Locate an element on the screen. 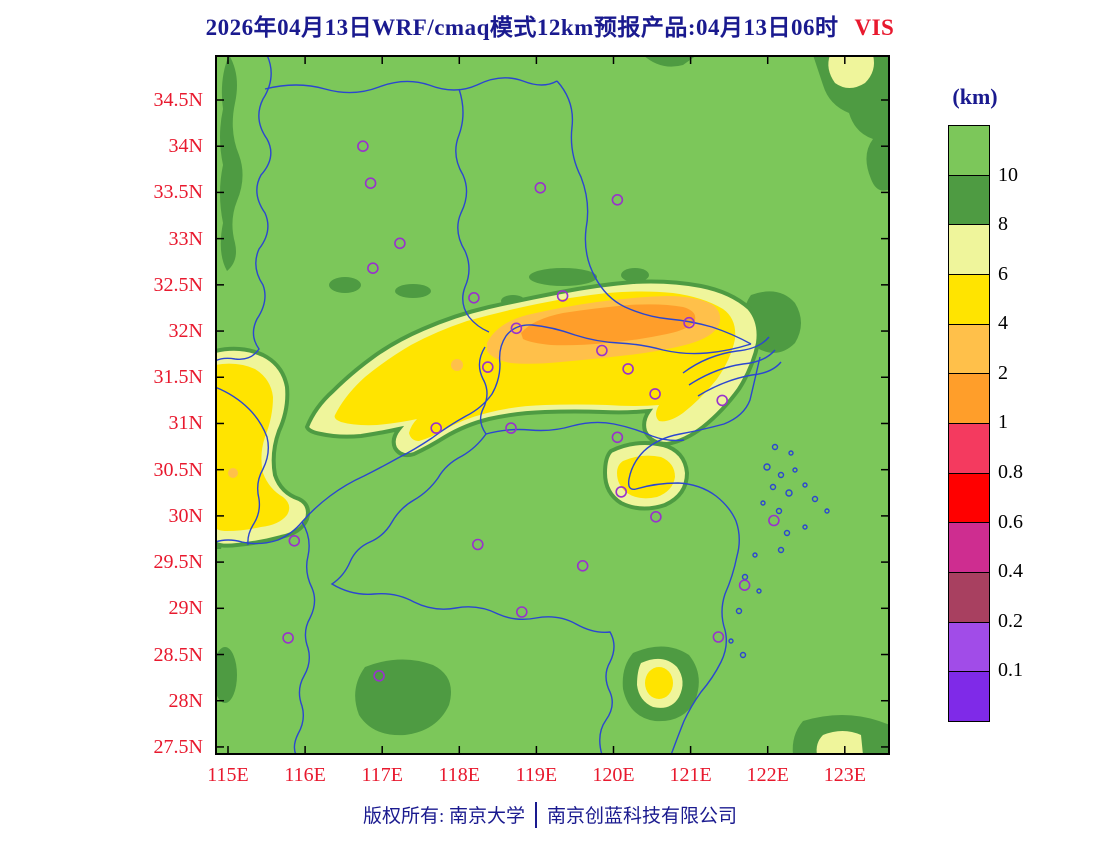 The image size is (1100, 850). lat-axis-label: 33N is located at coordinates (185, 238).